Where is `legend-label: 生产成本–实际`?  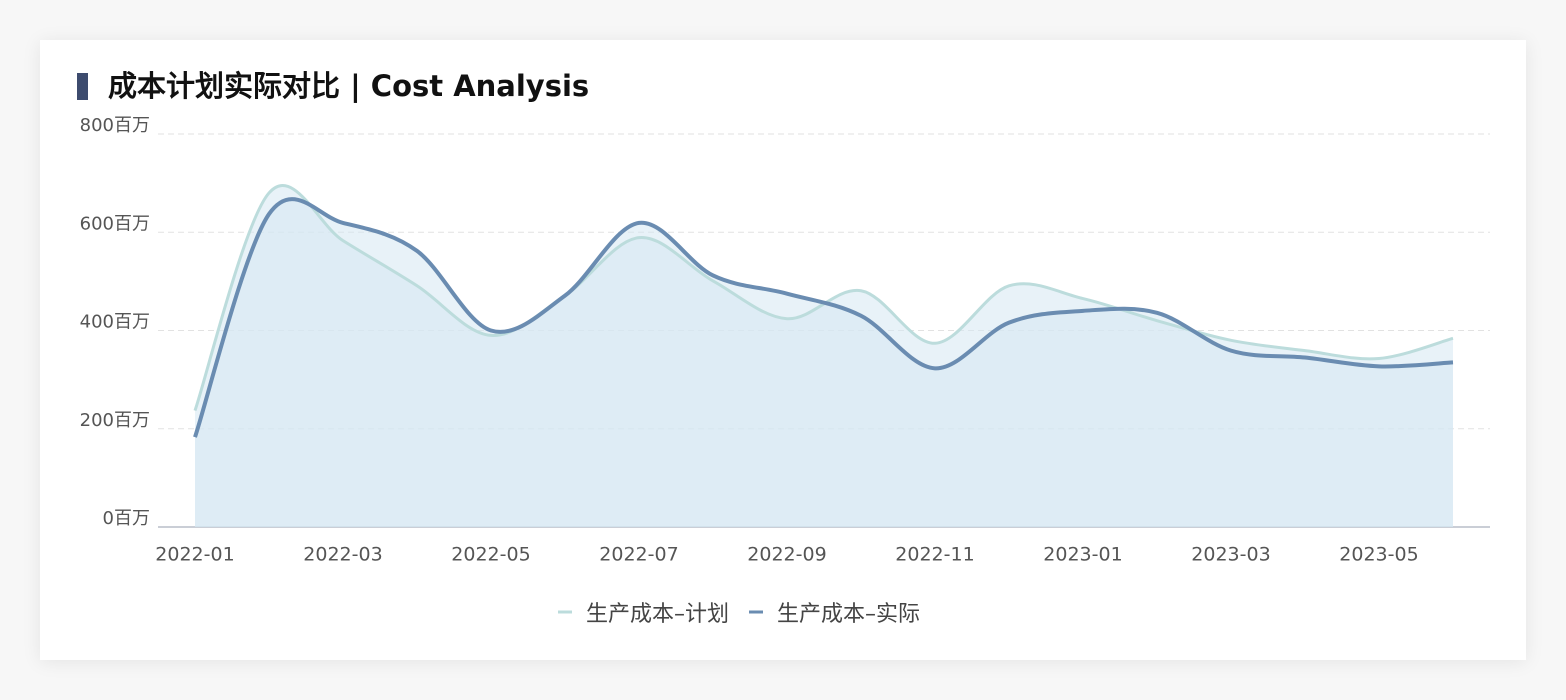 legend-label: 生产成本–实际 is located at coordinates (848, 614).